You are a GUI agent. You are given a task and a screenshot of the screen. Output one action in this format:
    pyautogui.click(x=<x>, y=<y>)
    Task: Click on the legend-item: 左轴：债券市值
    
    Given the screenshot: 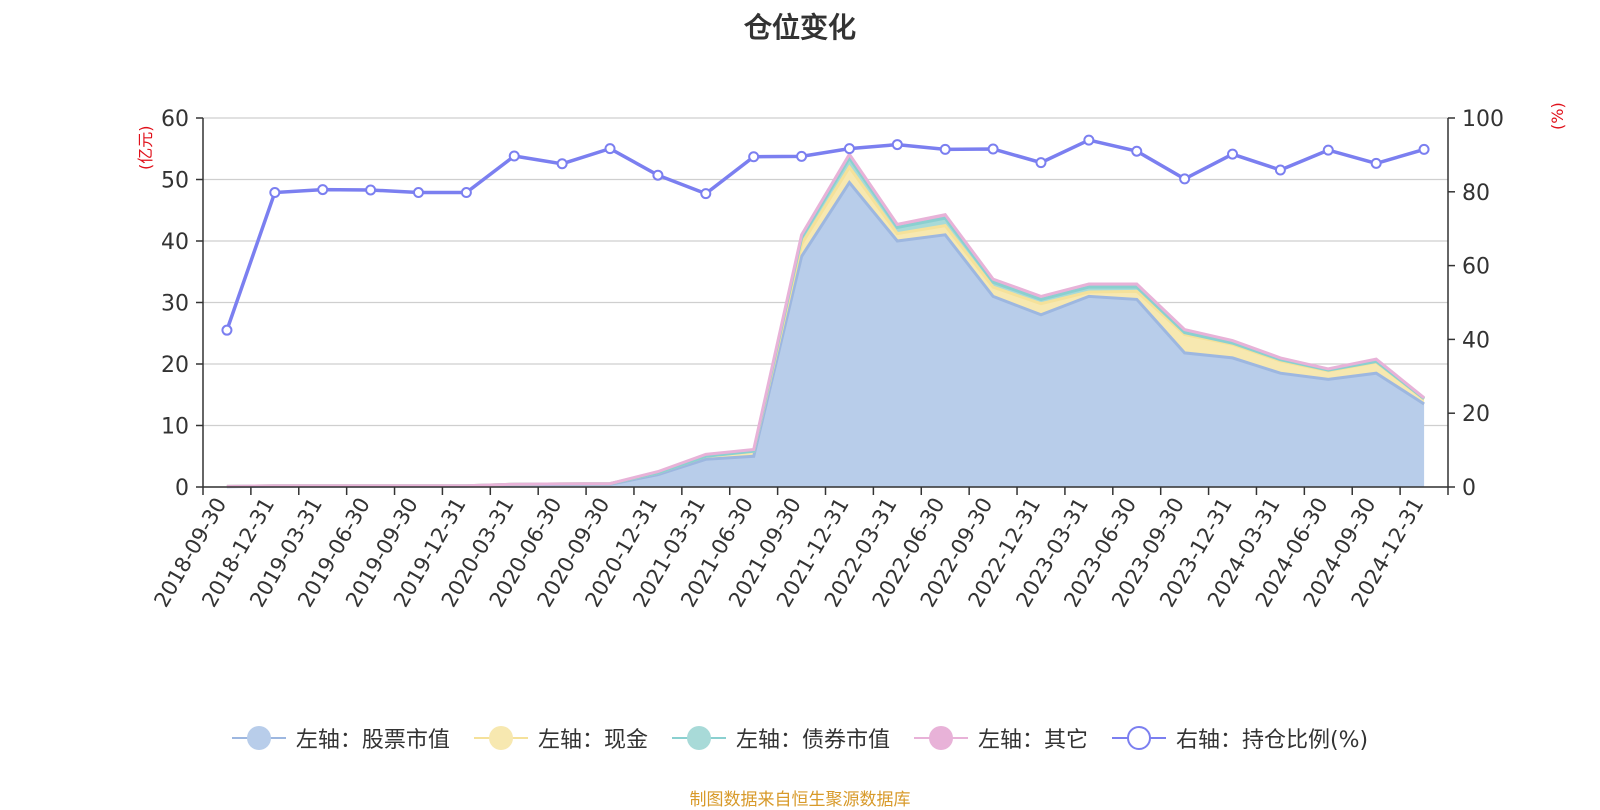 What is the action you would take?
    pyautogui.click(x=780, y=738)
    